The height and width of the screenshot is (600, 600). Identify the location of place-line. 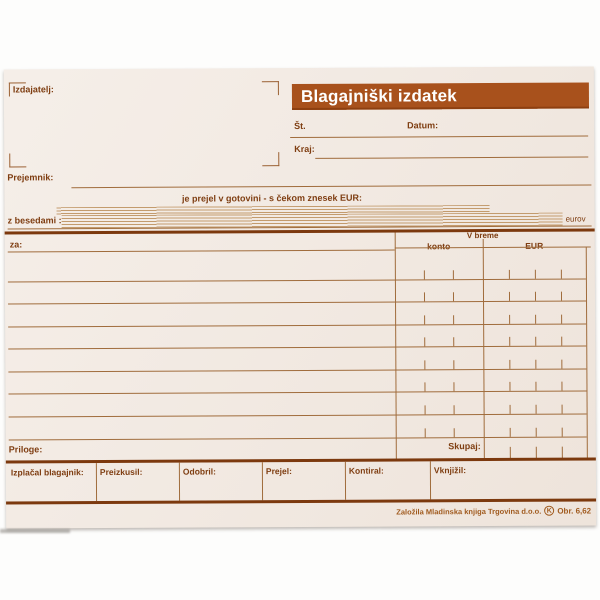
(452, 157).